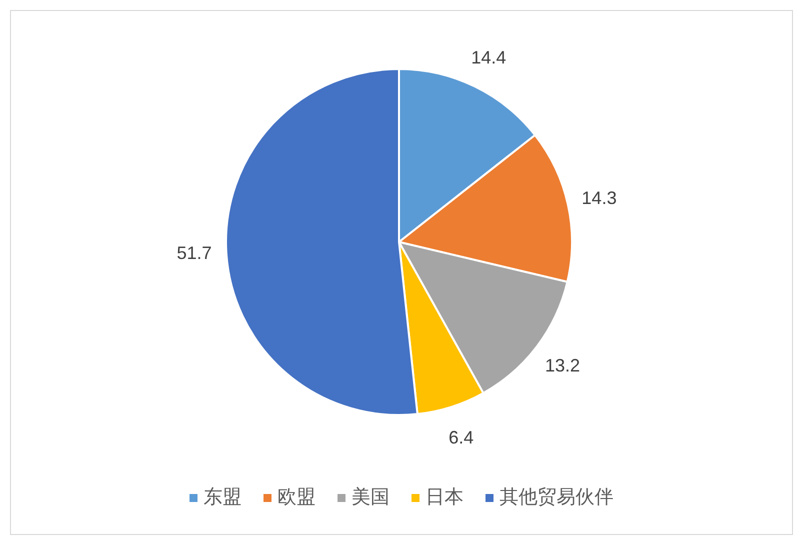  I want to click on legend-label: 欧盟, so click(297, 497).